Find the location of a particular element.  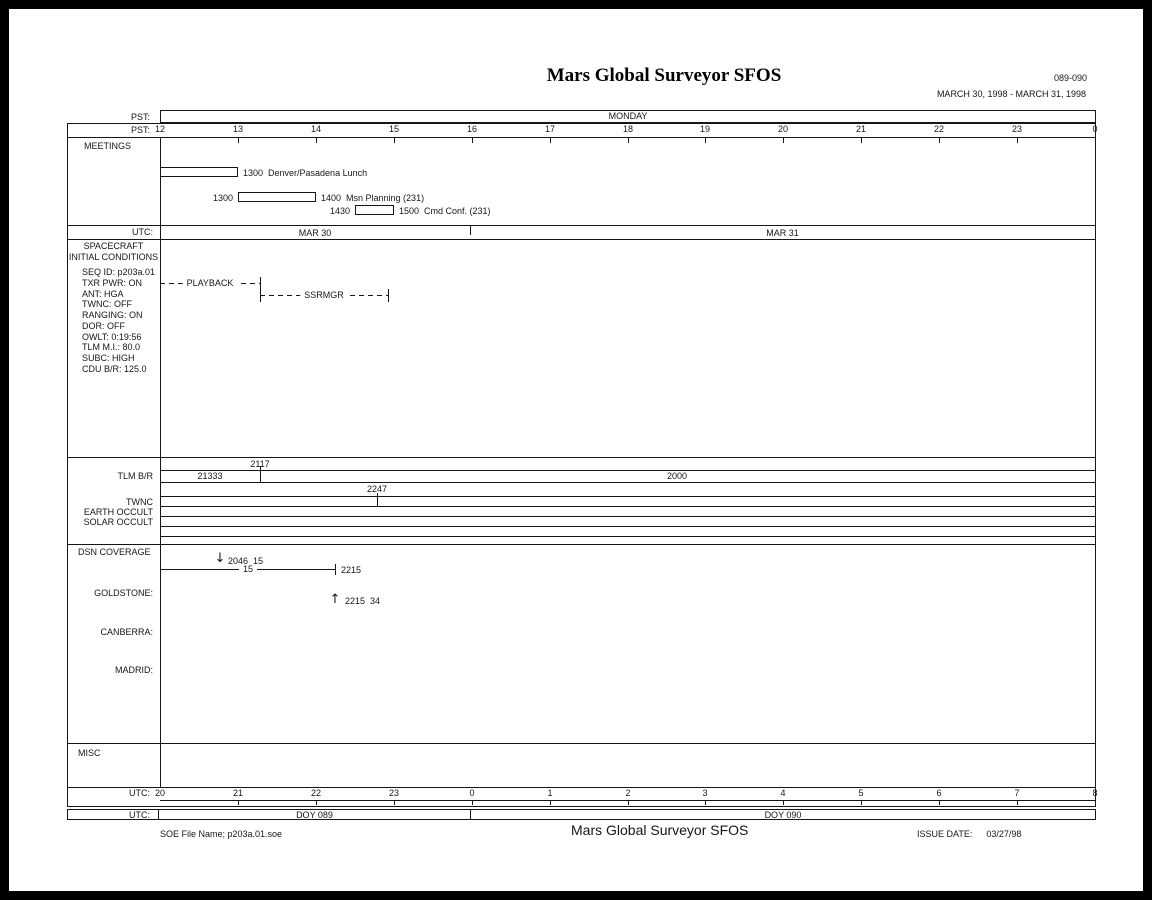

section-label-spacecraft-1: SPACECRAFT is located at coordinates (113, 246).